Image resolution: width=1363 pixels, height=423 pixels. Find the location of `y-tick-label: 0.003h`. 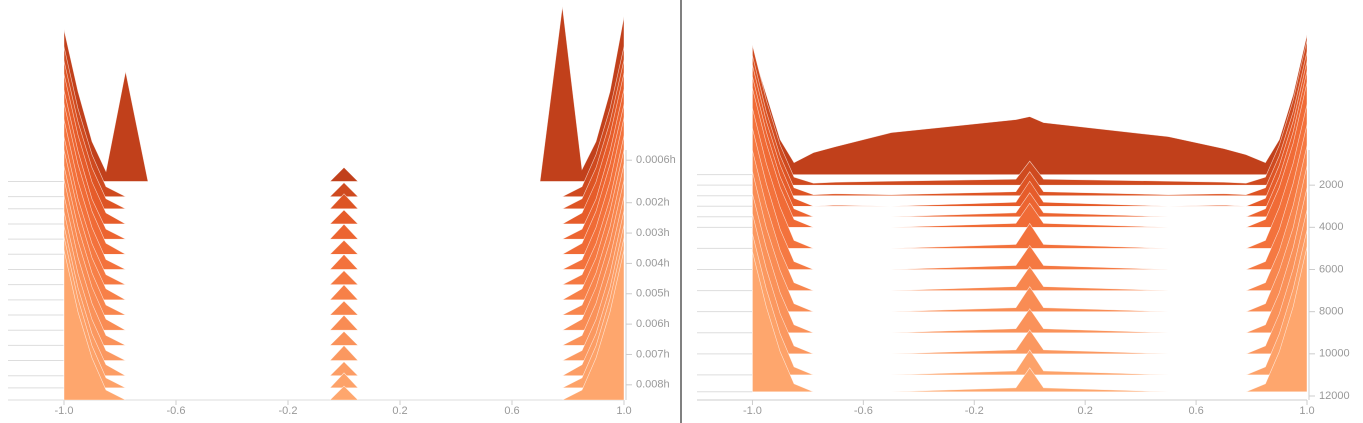

y-tick-label: 0.003h is located at coordinates (653, 233).